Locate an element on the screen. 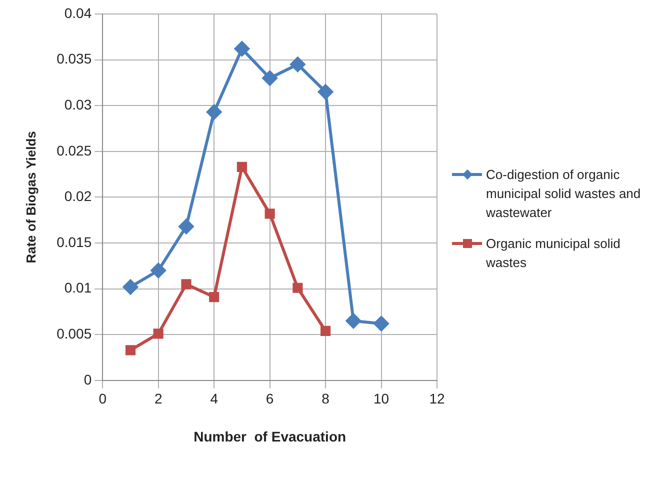 The width and height of the screenshot is (672, 480). y-tick-label: 0.01 is located at coordinates (78, 288).